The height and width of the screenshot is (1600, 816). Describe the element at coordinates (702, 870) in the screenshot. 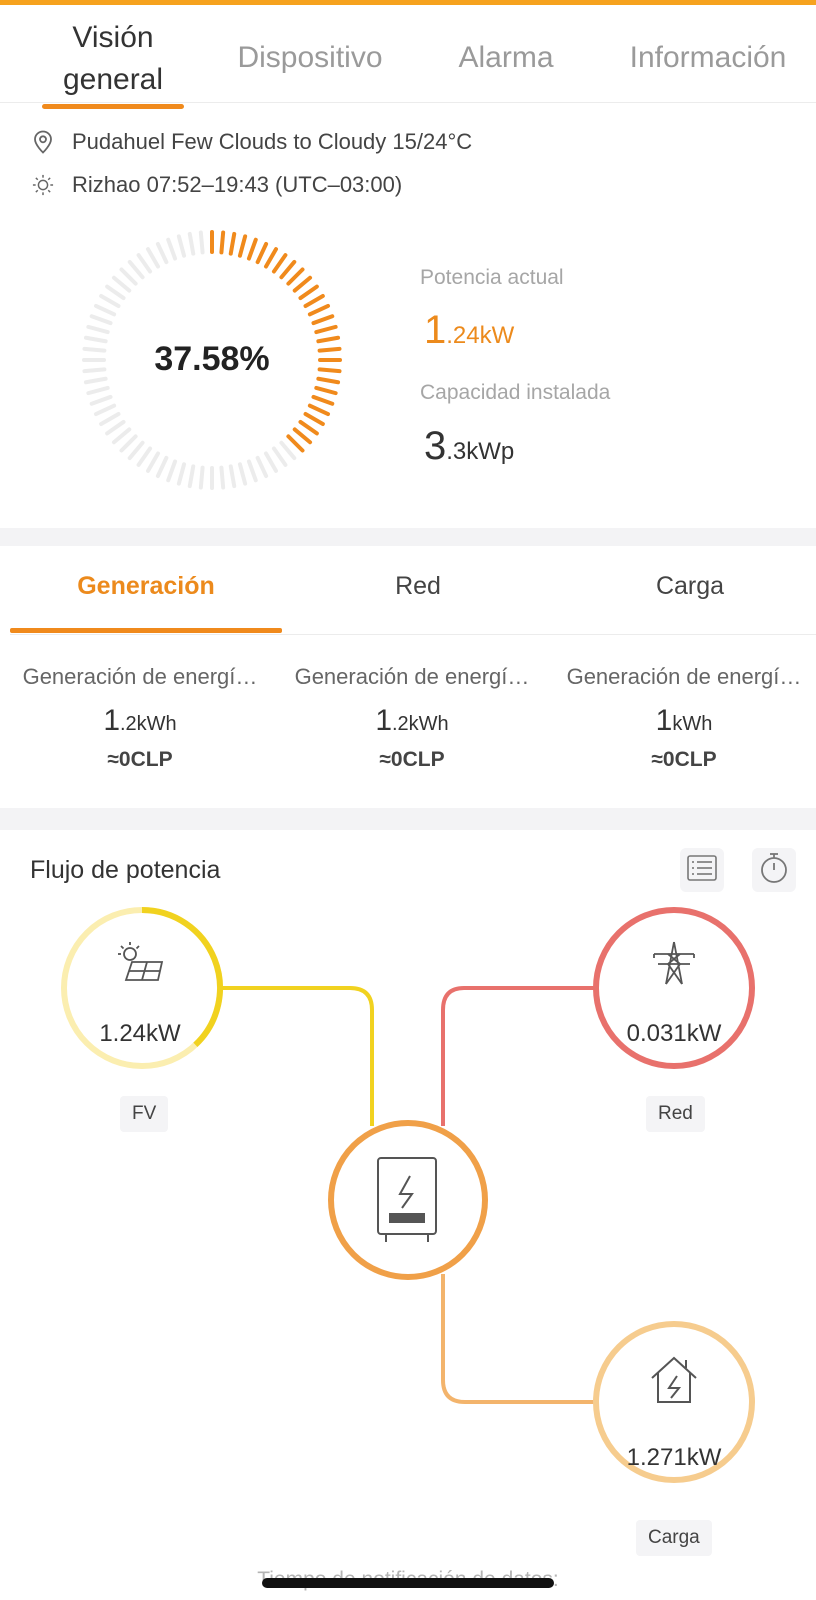

I see `list-view-button` at that location.